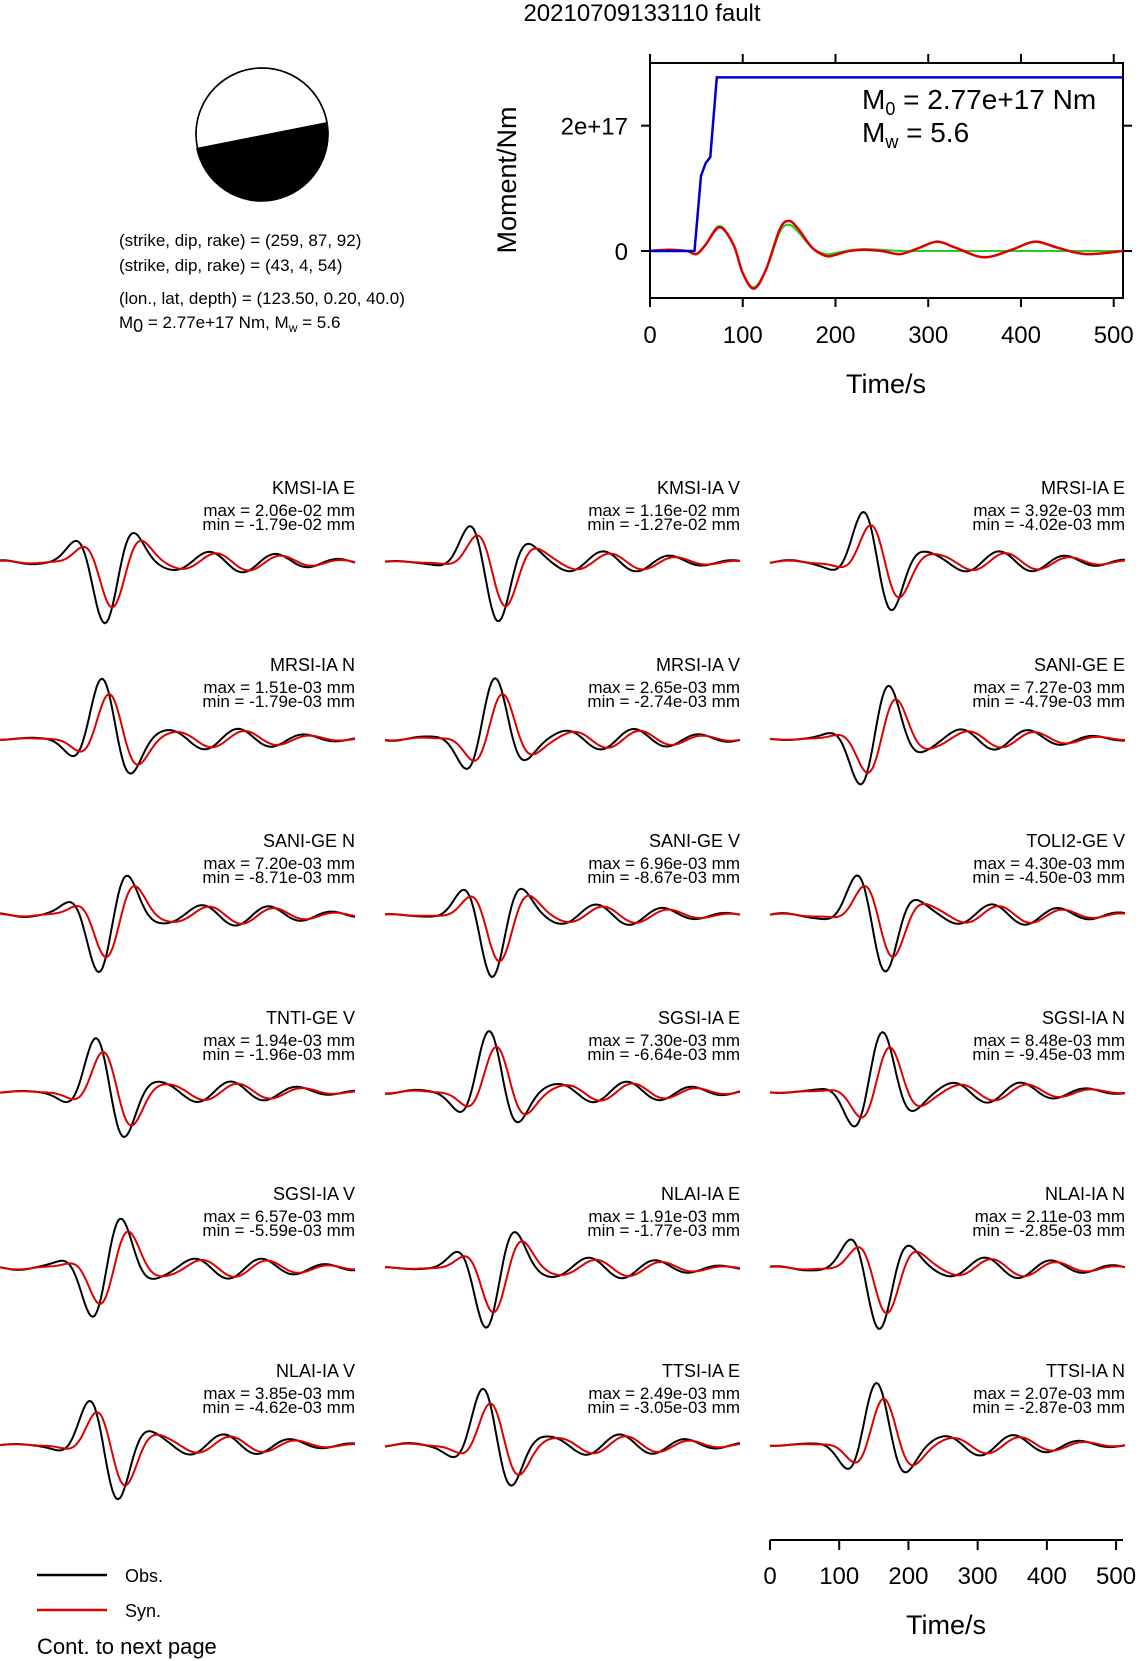 The image size is (1139, 1661). I want to click on bottom-time-axis: 0 100 200 300 400 500 Time/s, so click(949, 1589).